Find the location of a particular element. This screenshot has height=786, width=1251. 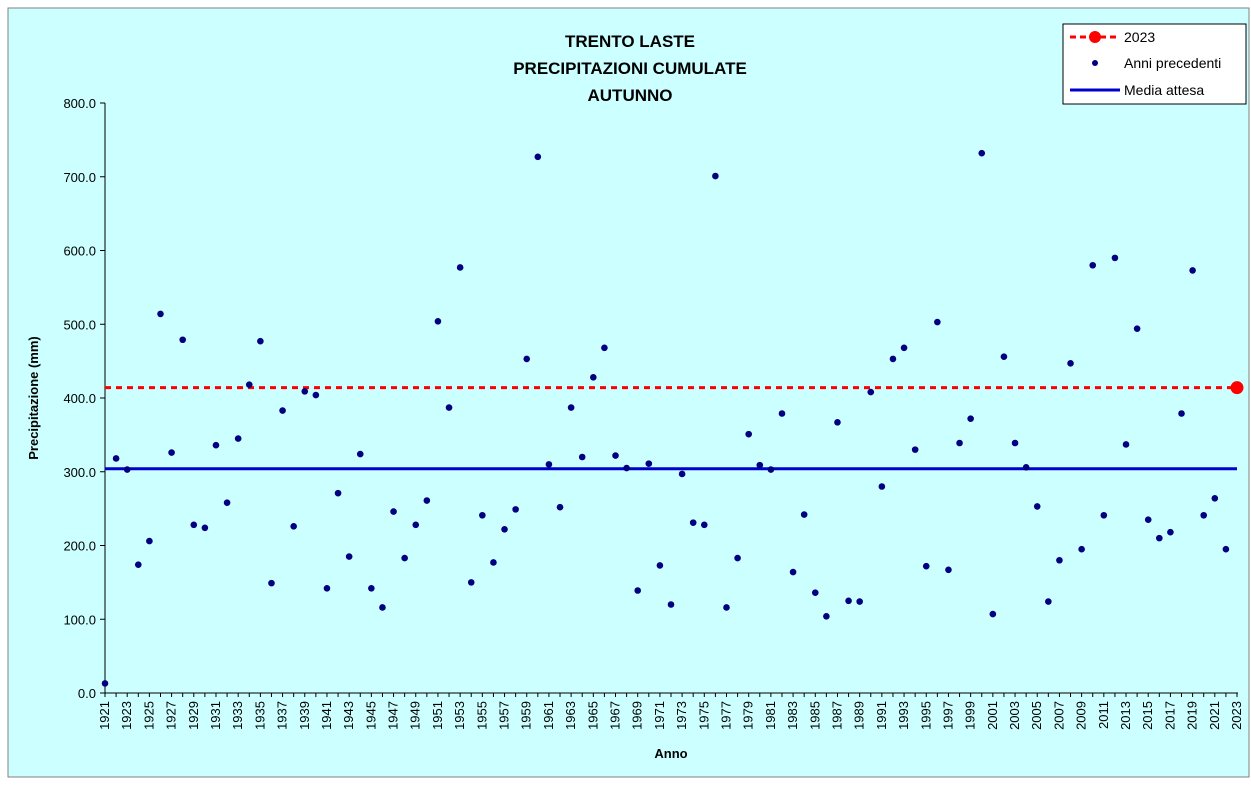

x-tick-label: 1931 is located at coordinates (215, 715).